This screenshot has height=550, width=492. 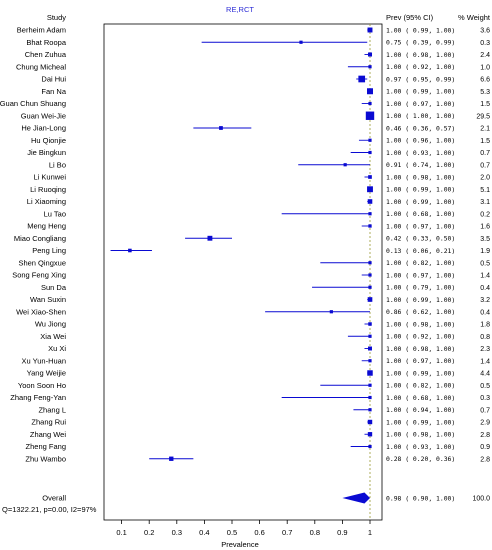 What do you see at coordinates (420, 288) in the screenshot?
I see `estimate-ci-text: 1.00 ( 0.79, 1.00)` at bounding box center [420, 288].